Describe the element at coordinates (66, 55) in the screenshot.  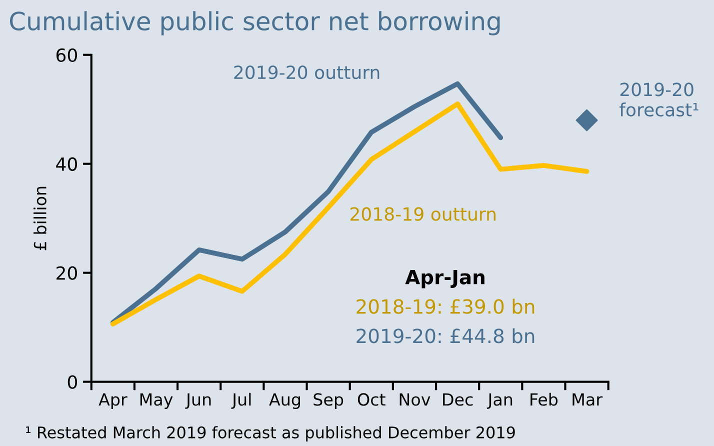
I see `y-tick-label: 60` at that location.